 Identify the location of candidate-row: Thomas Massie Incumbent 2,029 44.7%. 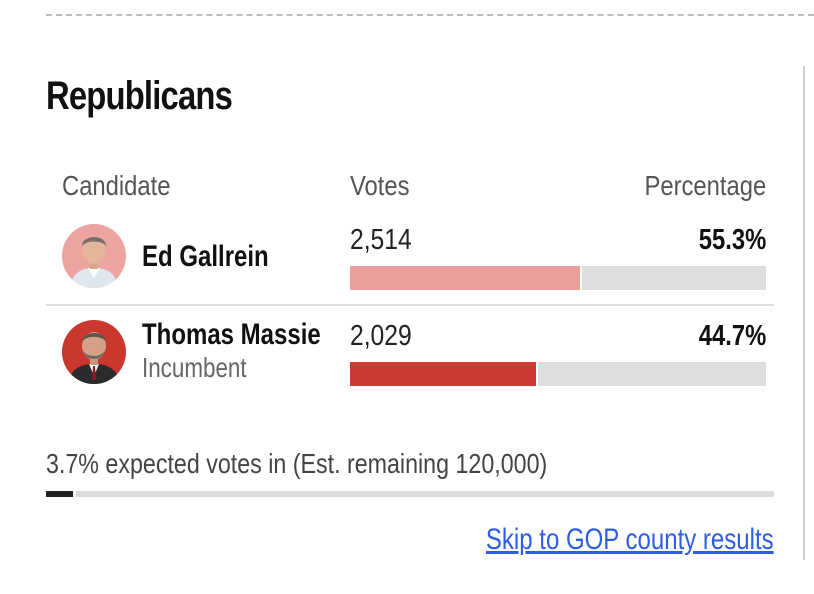
(410, 351).